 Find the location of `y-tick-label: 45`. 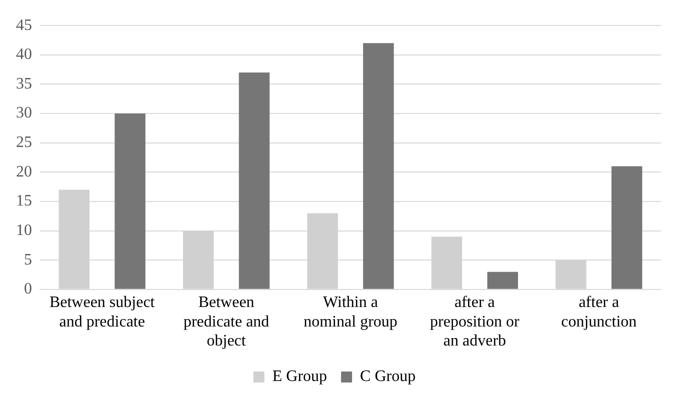

y-tick-label: 45 is located at coordinates (24, 25).